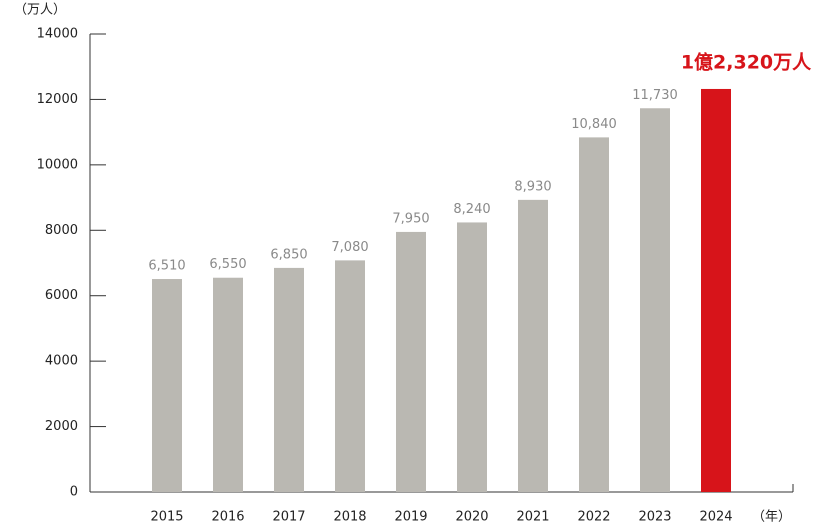  What do you see at coordinates (74, 492) in the screenshot?
I see `y-tick-label: 0` at bounding box center [74, 492].